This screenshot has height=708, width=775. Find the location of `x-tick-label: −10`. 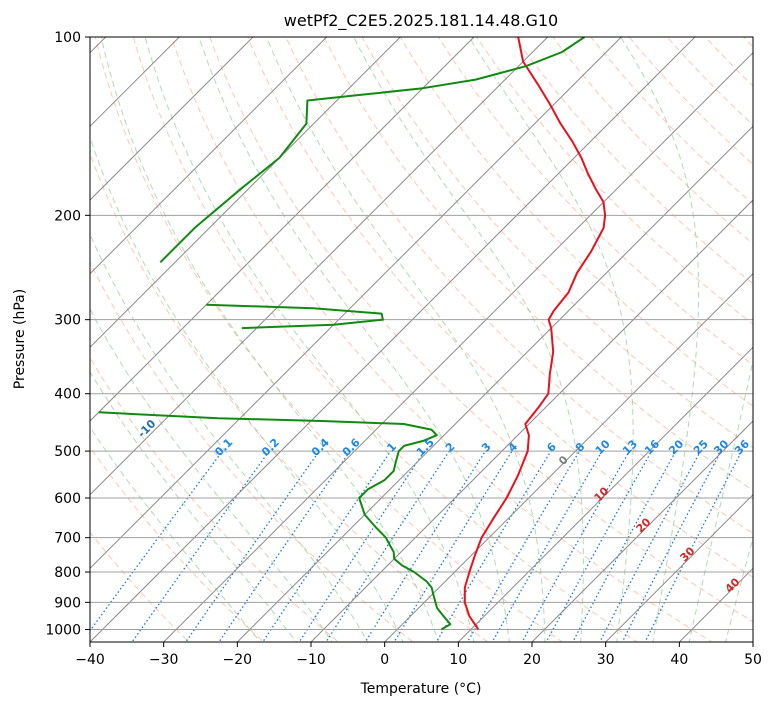

x-tick-label: −10 is located at coordinates (311, 660).